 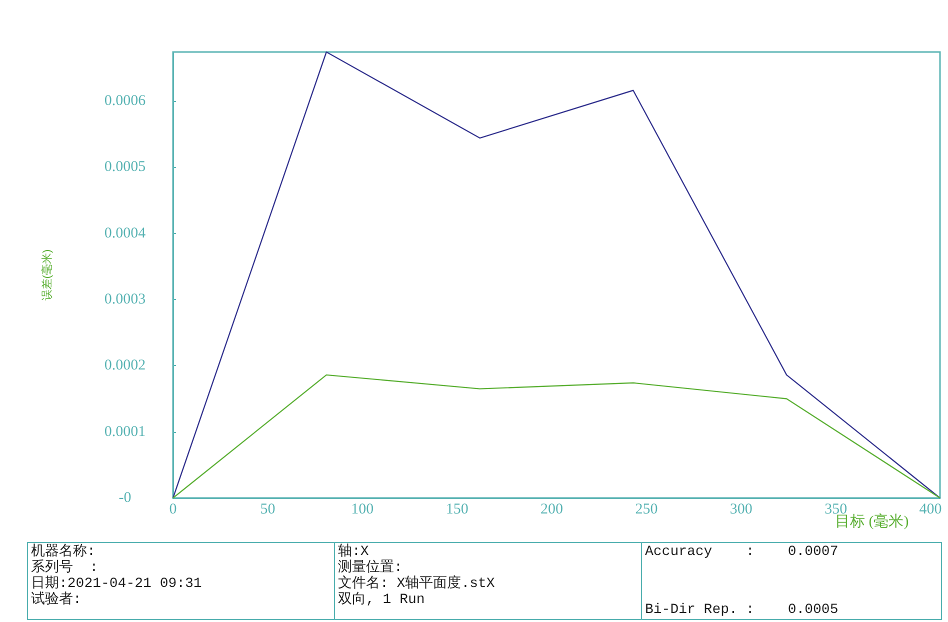 What do you see at coordinates (125, 233) in the screenshot?
I see `y-tick-label: 0.0004` at bounding box center [125, 233].